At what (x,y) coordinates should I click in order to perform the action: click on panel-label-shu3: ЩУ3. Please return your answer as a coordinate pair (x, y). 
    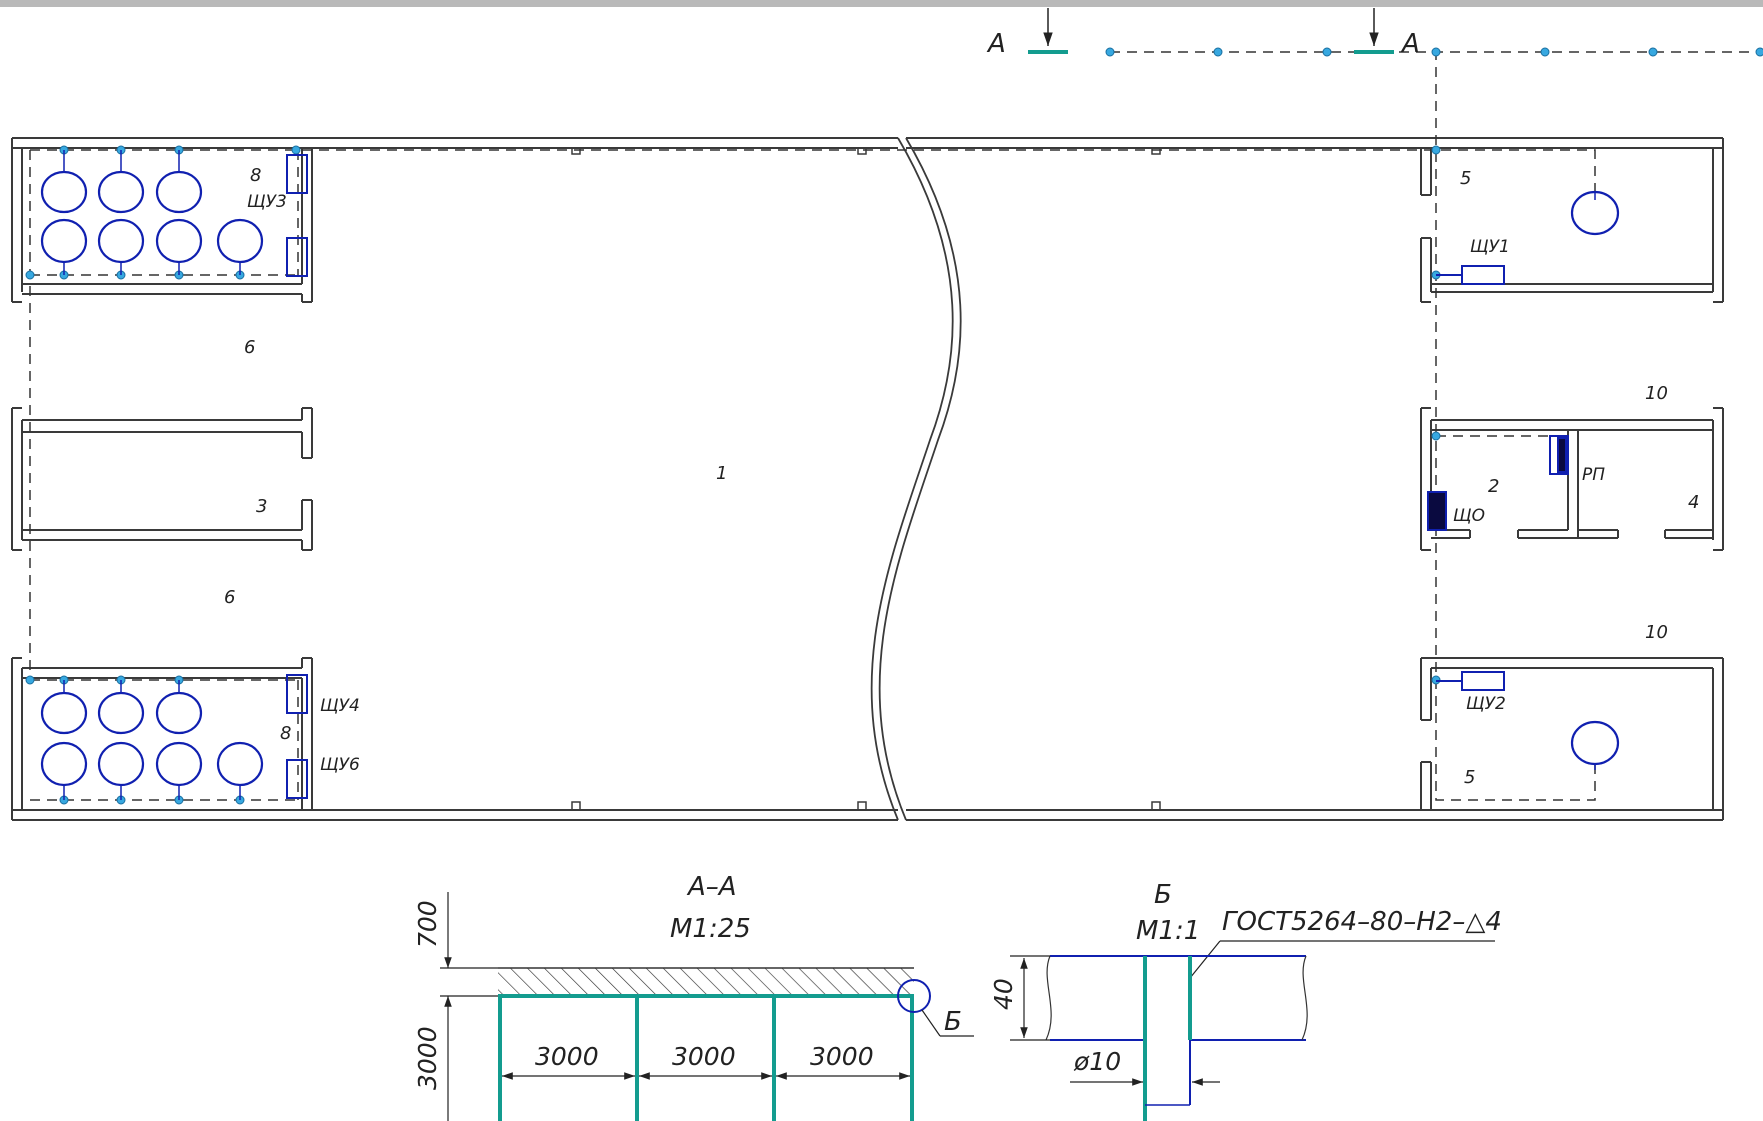
    Looking at the image, I should click on (267, 202).